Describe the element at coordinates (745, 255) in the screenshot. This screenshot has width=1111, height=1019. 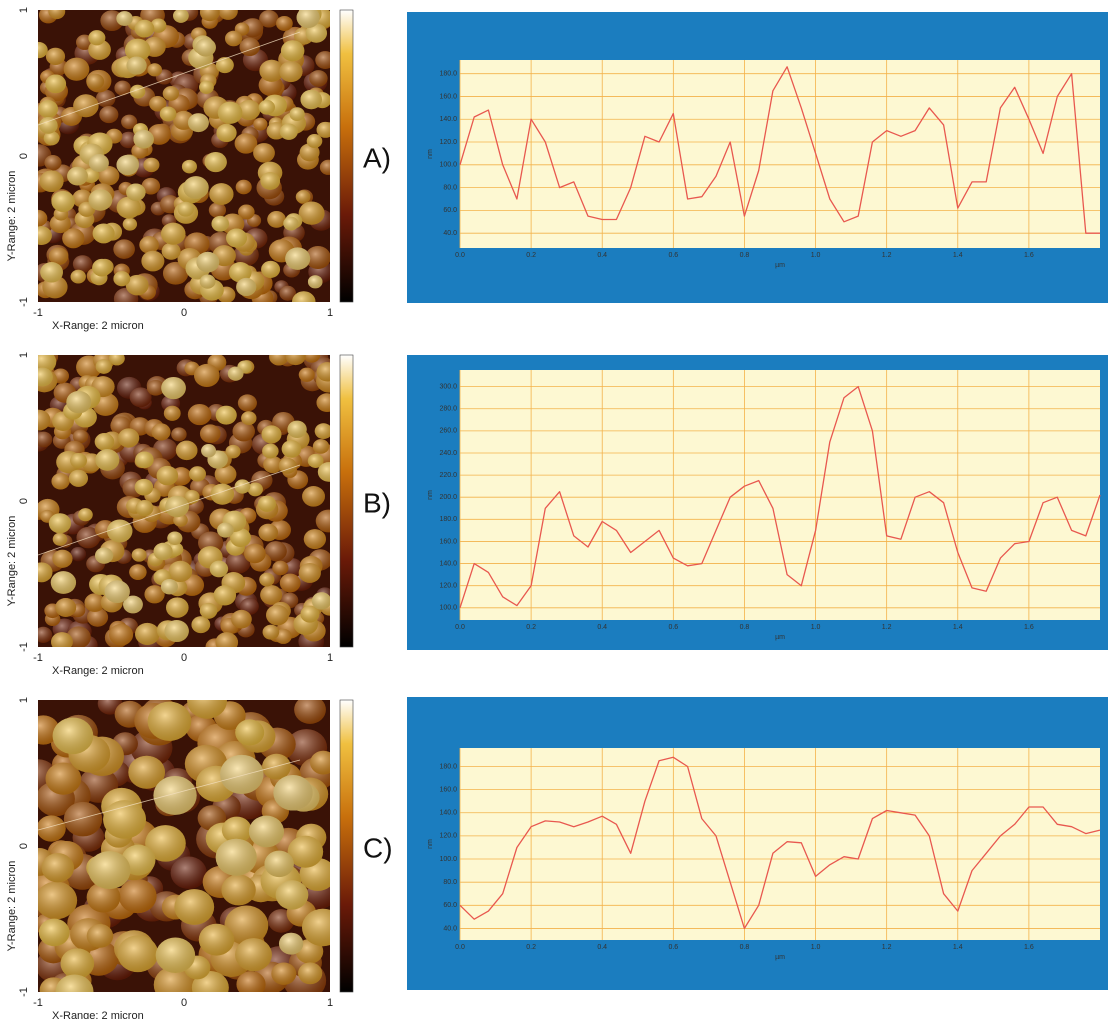
I see `x-tick-label: 0.8` at that location.